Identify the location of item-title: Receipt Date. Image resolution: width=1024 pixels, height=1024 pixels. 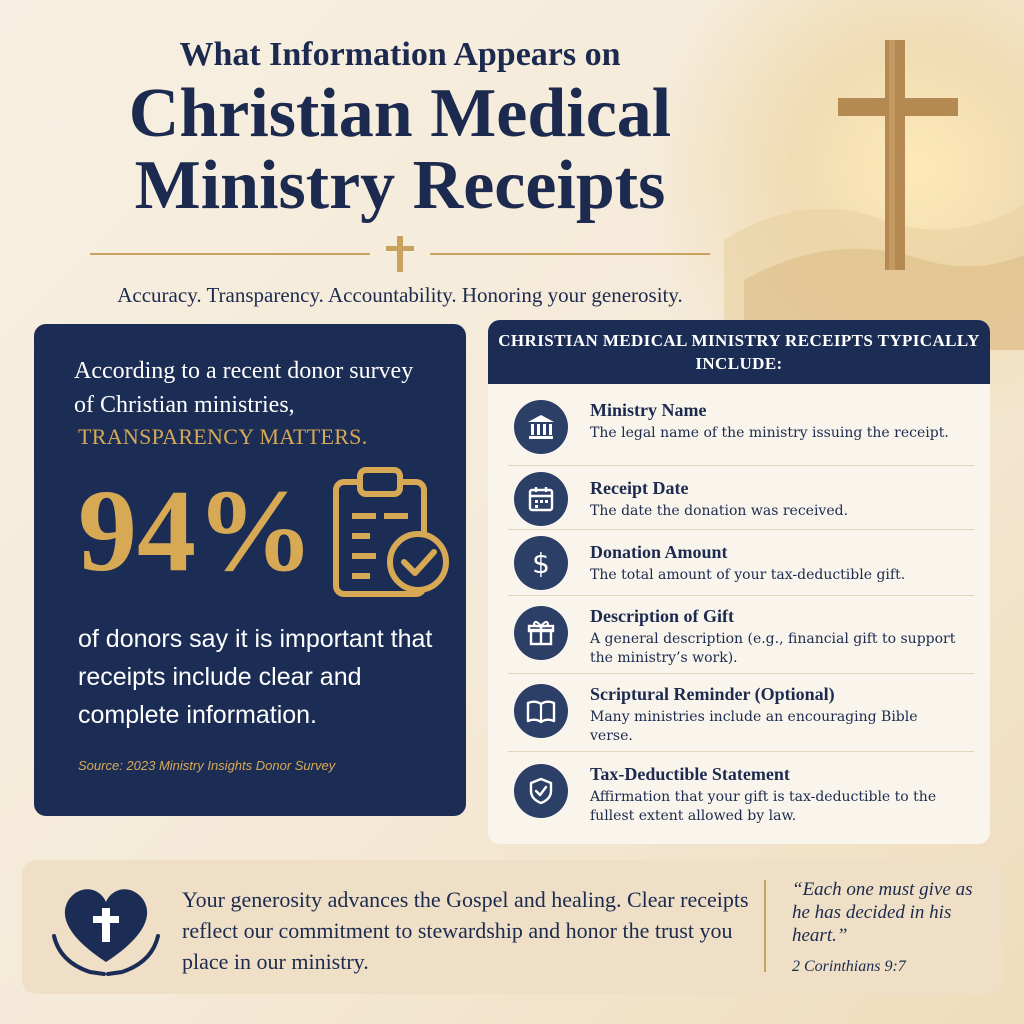
(639, 488).